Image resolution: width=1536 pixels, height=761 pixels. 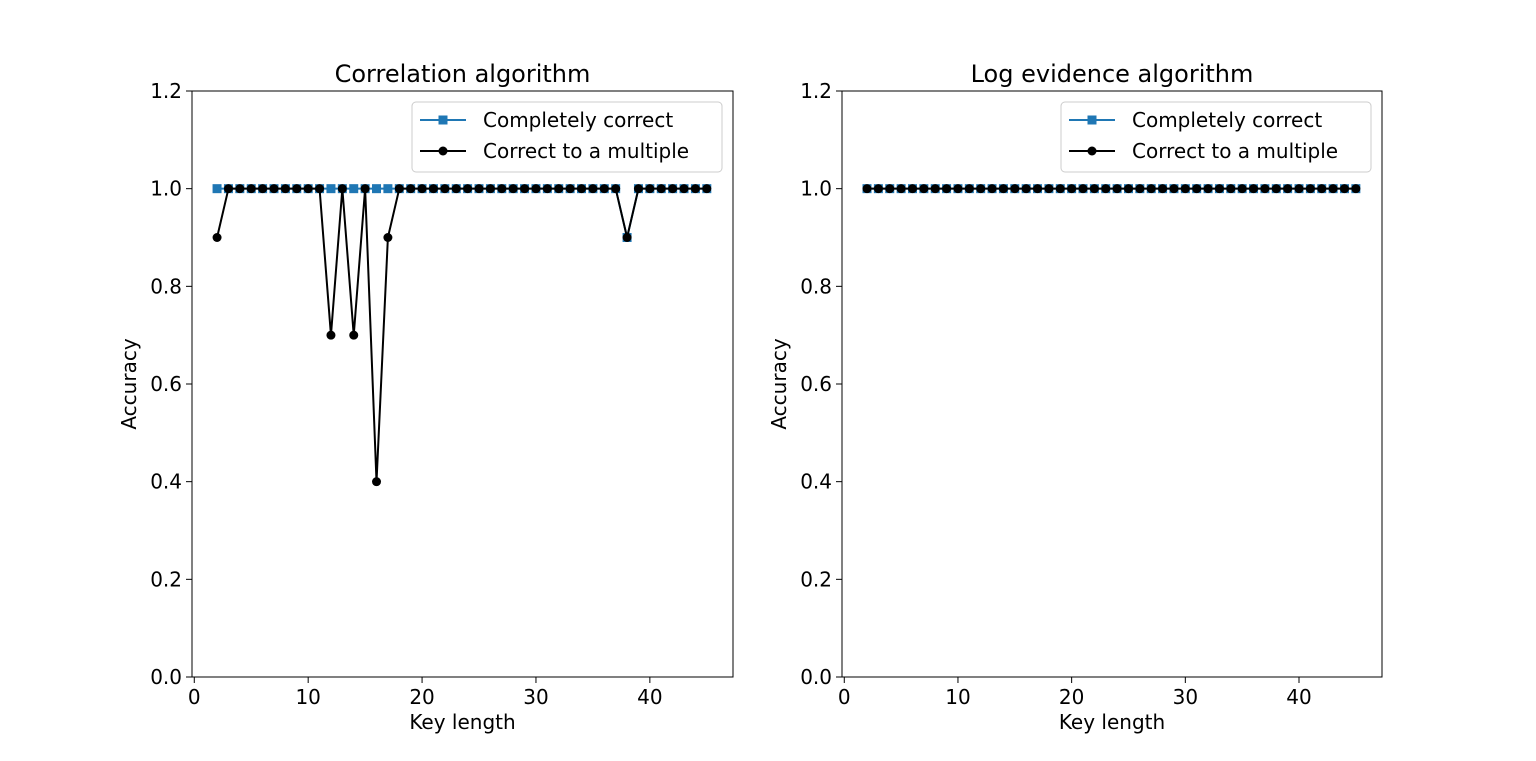 I want to click on x-tick-label: 0, so click(x=844, y=697).